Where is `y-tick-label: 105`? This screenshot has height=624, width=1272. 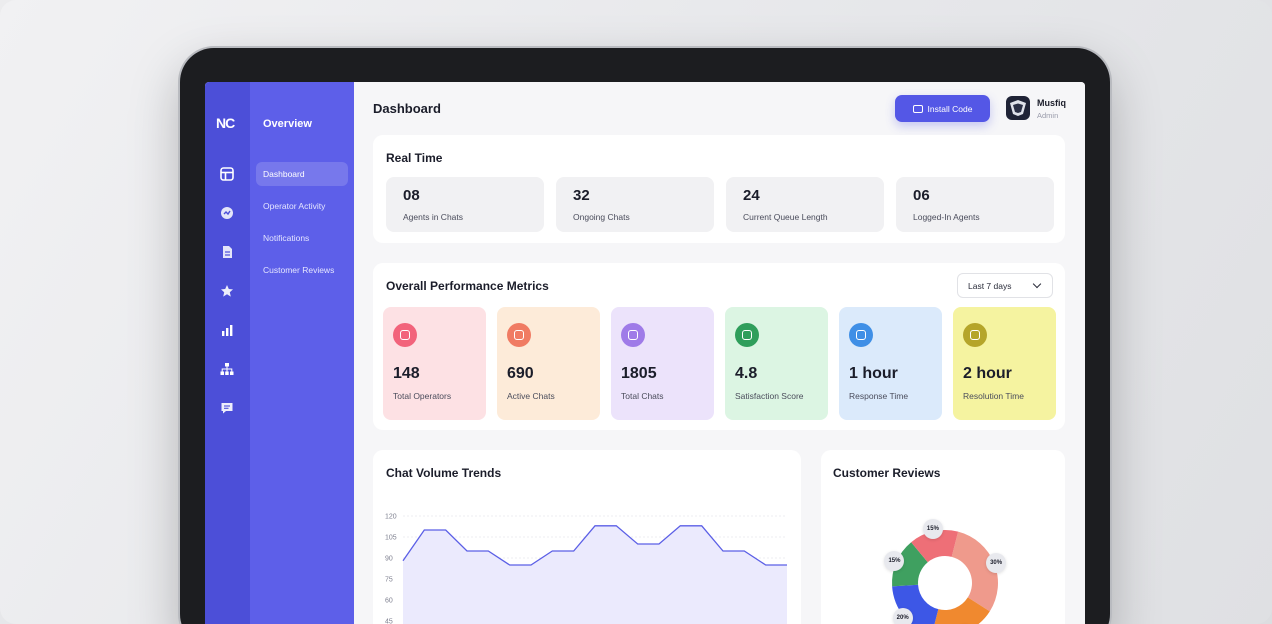
y-tick-label: 105 is located at coordinates (391, 538).